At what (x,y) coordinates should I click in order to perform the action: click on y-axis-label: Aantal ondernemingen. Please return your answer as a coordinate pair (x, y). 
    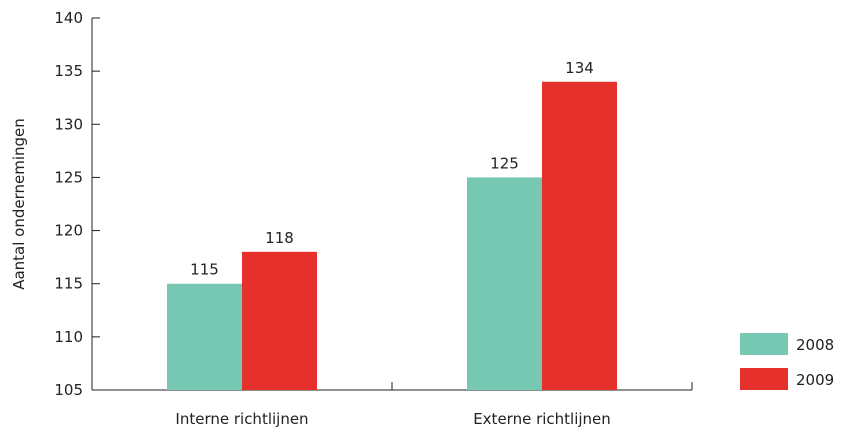
    Looking at the image, I should click on (19, 204).